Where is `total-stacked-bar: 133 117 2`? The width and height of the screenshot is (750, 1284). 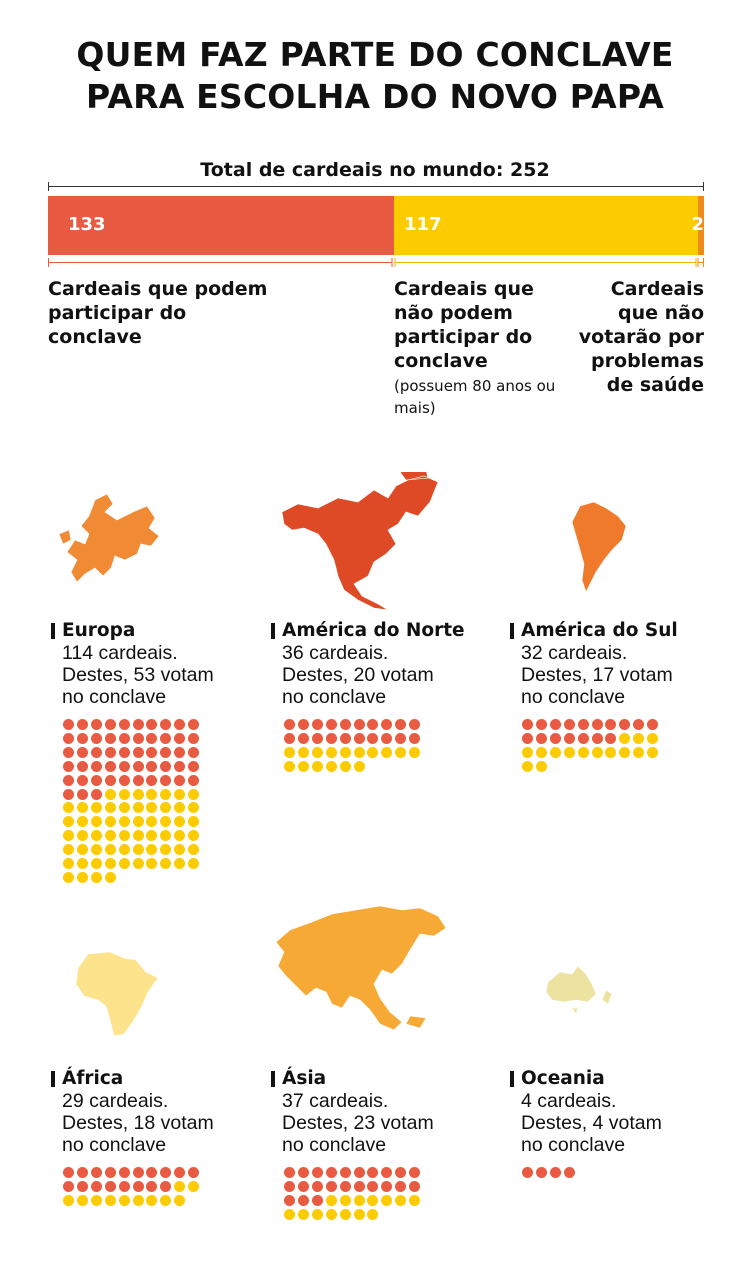 total-stacked-bar: 133 117 2 is located at coordinates (376, 225).